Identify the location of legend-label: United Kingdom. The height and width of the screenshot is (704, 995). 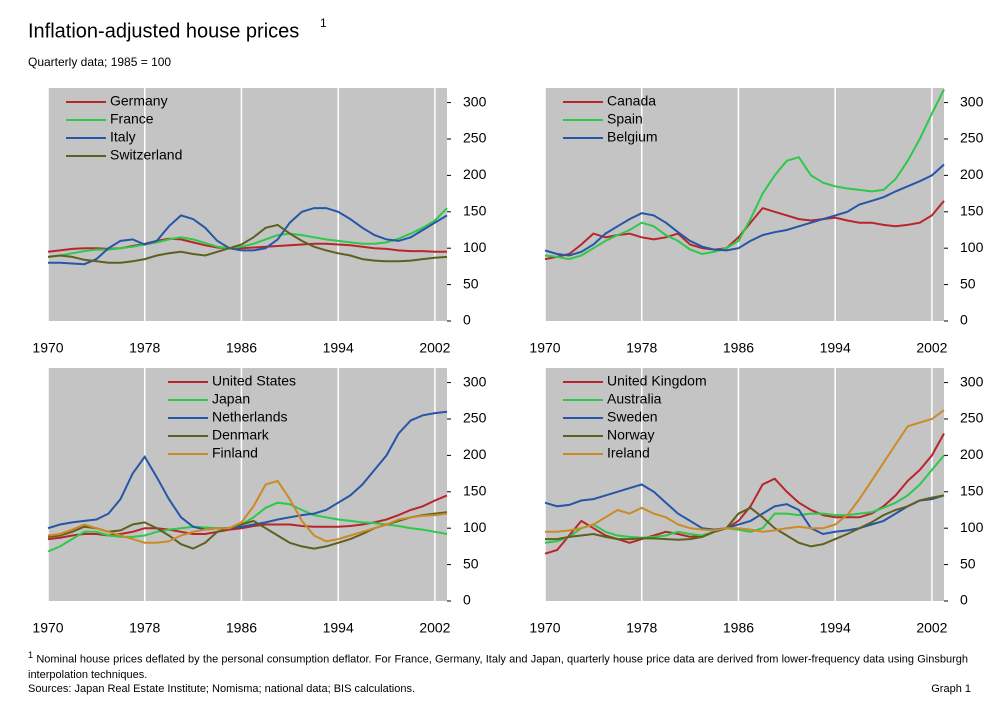
(657, 381).